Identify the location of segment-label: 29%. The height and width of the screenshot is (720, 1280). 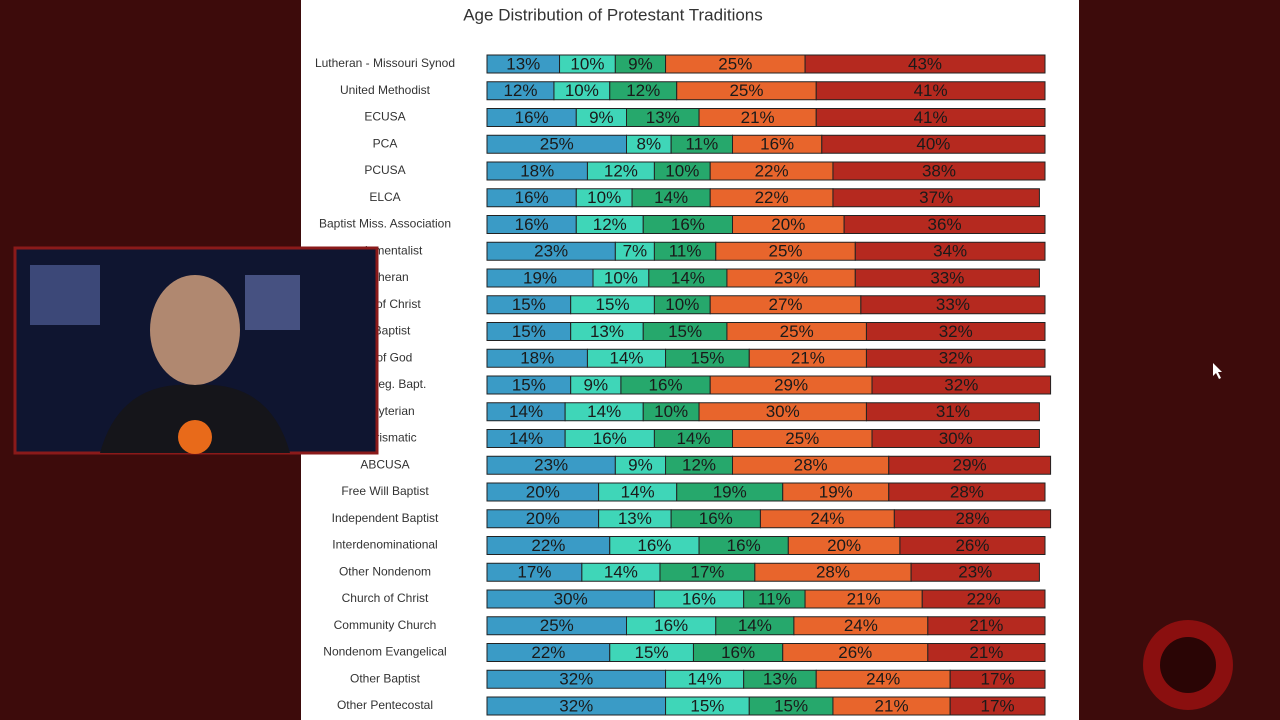
(791, 384).